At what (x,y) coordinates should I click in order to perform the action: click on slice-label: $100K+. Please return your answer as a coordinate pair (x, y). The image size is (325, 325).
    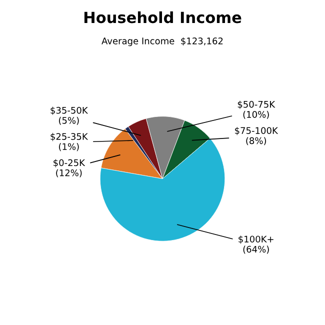
    Looking at the image, I should click on (256, 240).